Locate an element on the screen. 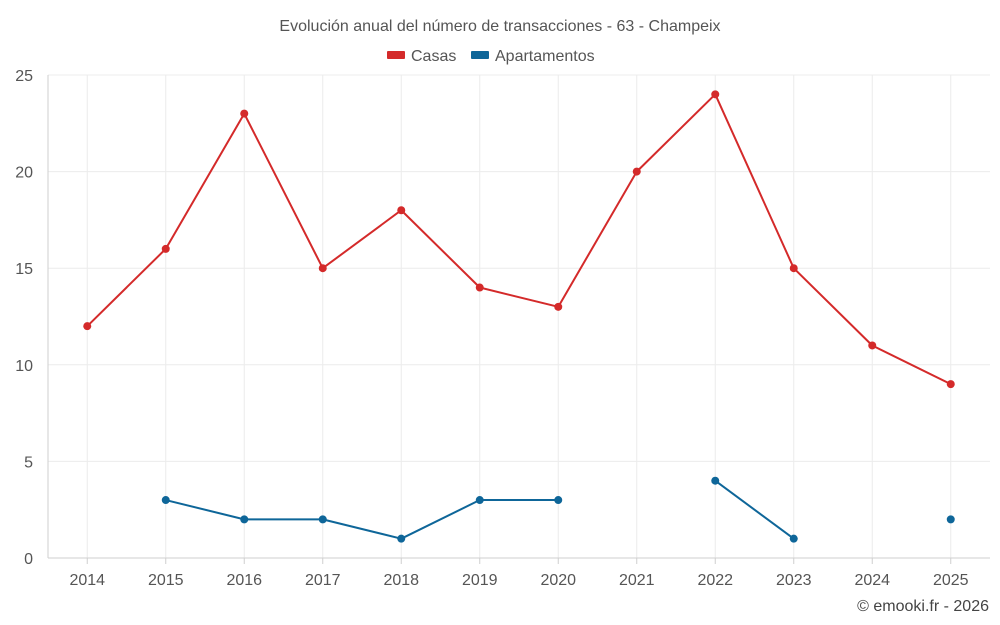 This screenshot has height=625, width=1000. data-point-apartamentos-2015 is located at coordinates (165, 500).